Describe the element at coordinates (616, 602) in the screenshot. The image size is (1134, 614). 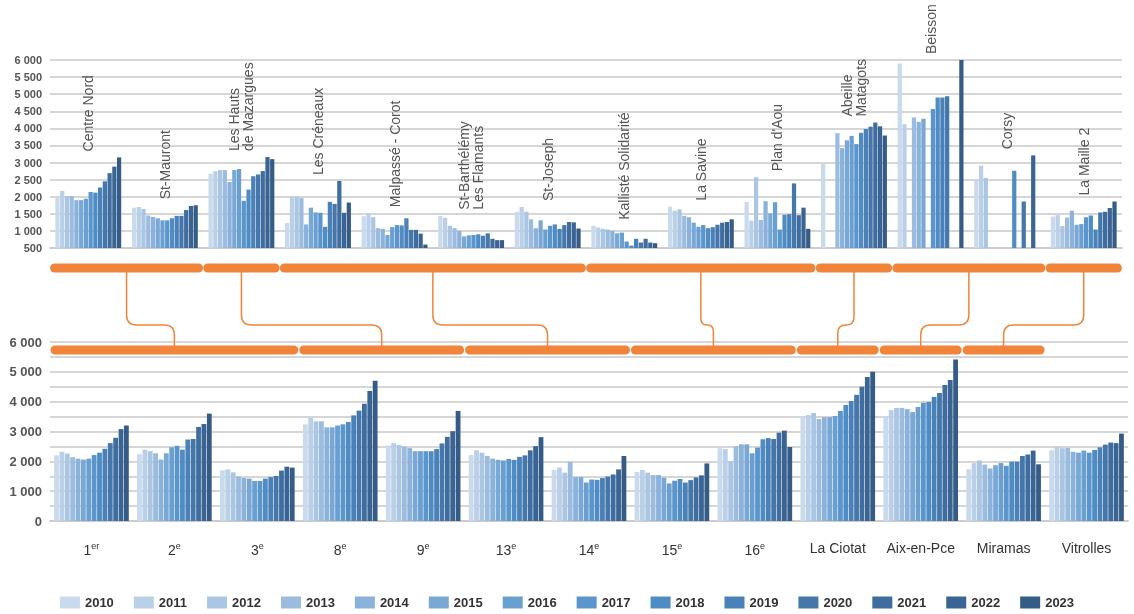
I see `legend-label: 2017` at that location.